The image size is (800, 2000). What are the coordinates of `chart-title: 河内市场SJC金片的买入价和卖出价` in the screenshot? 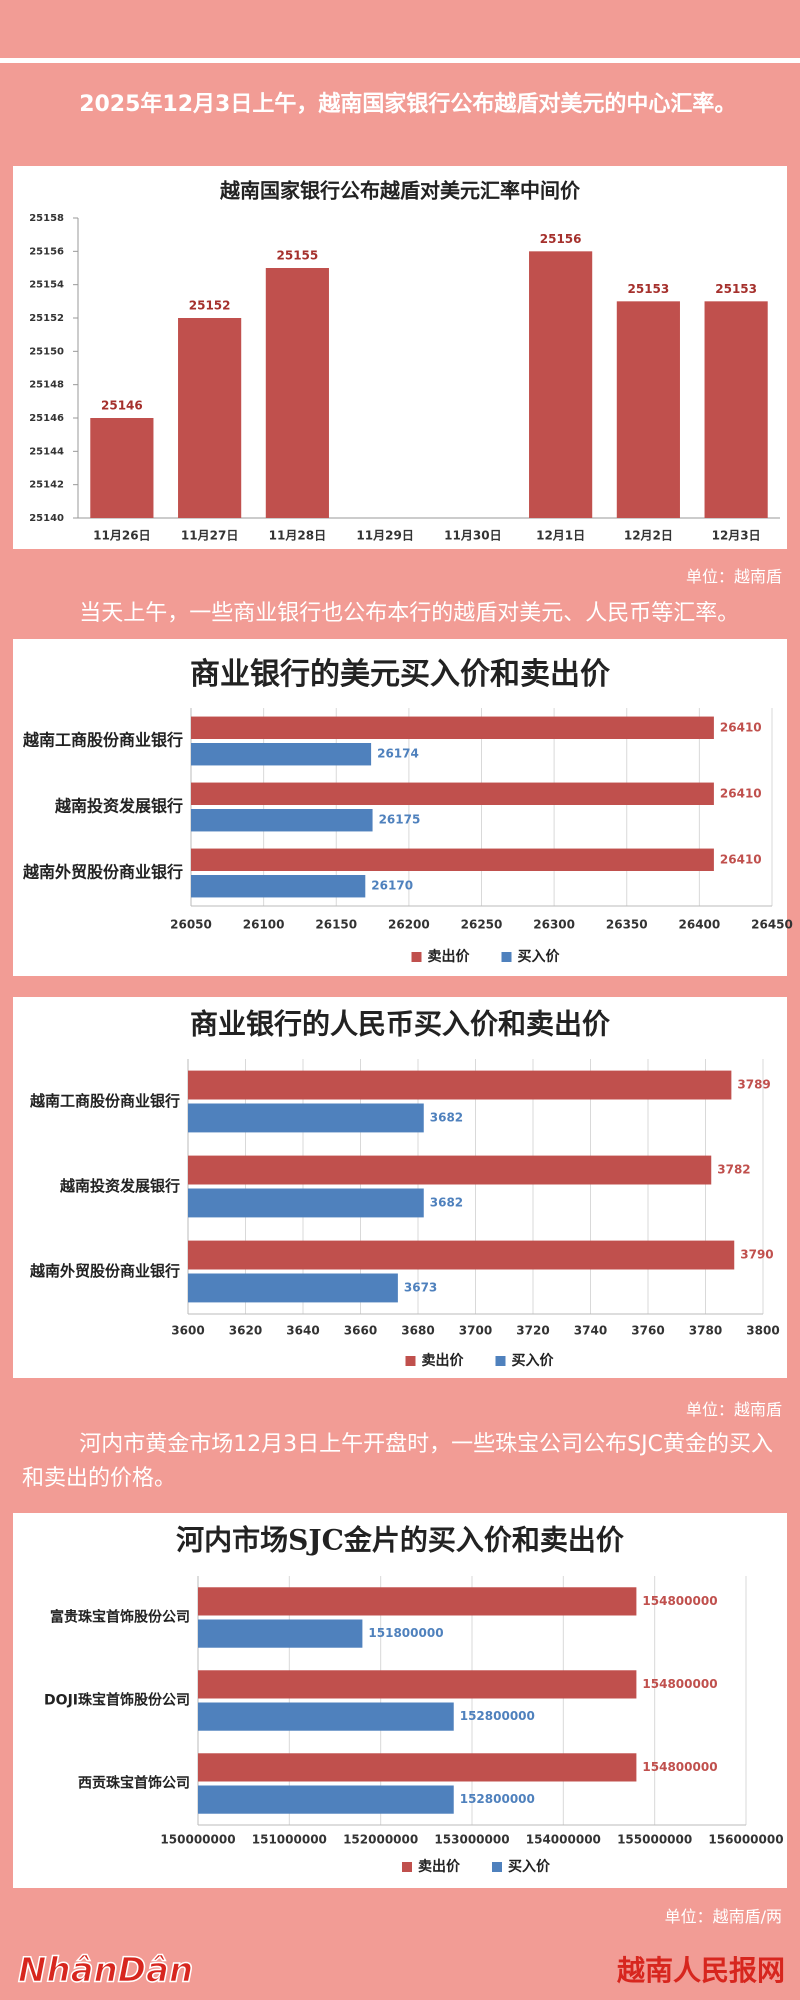 It's located at (400, 1540).